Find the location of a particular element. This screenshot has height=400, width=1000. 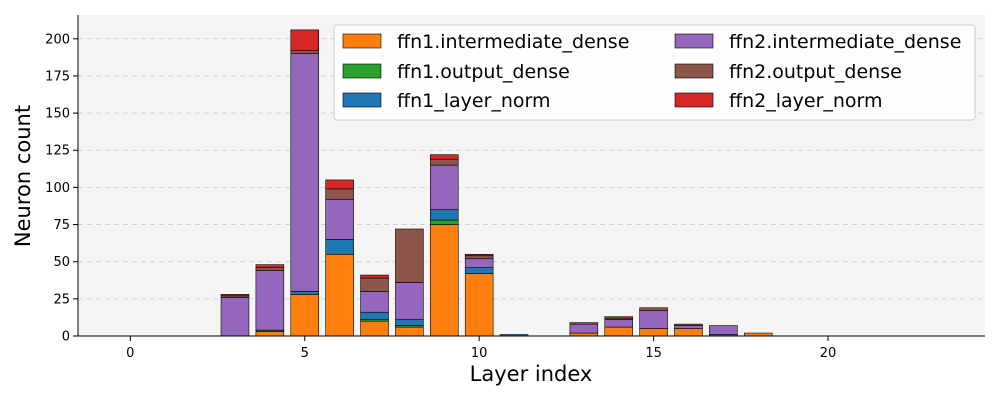

y-ticks: 0 25 50 75 100 125 150 175 200 is located at coordinates (61, 188).